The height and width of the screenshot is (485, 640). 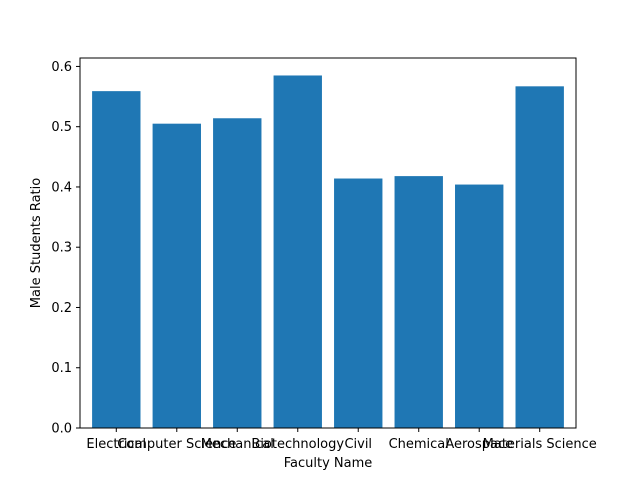 What do you see at coordinates (116, 444) in the screenshot?
I see `x-tick-label: Electrical` at bounding box center [116, 444].